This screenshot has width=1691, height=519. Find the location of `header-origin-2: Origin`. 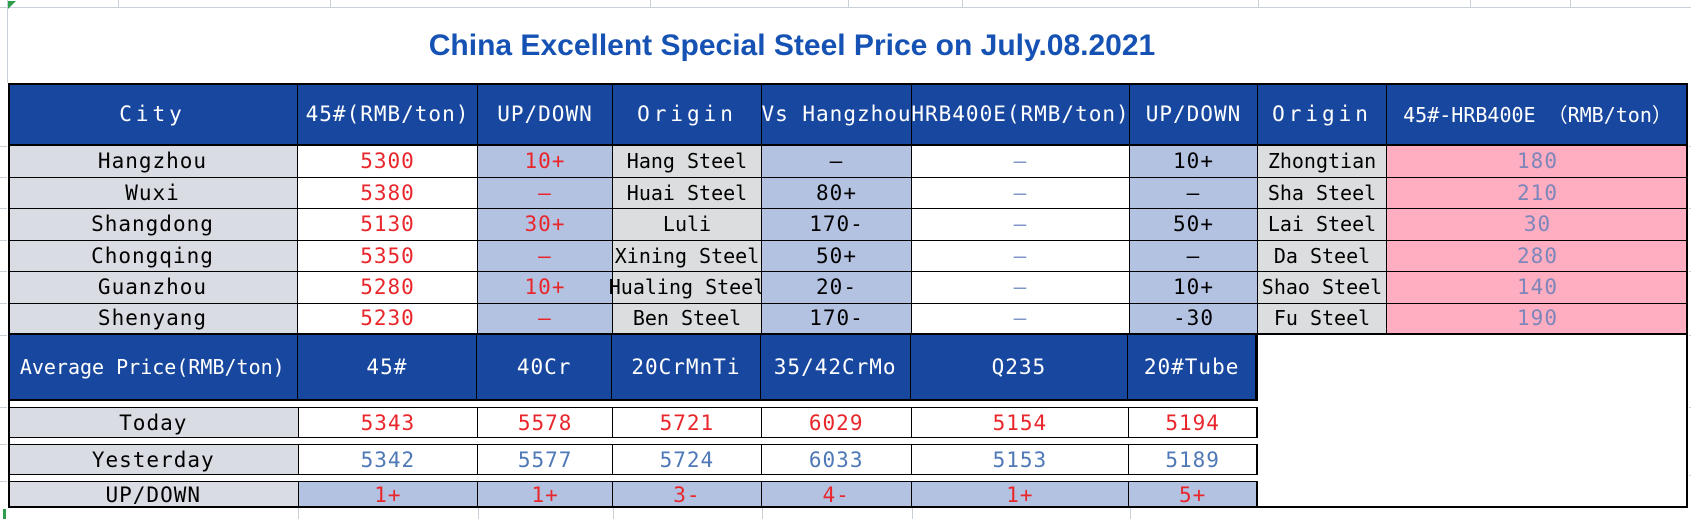

header-origin-2: Origin is located at coordinates (1322, 113).